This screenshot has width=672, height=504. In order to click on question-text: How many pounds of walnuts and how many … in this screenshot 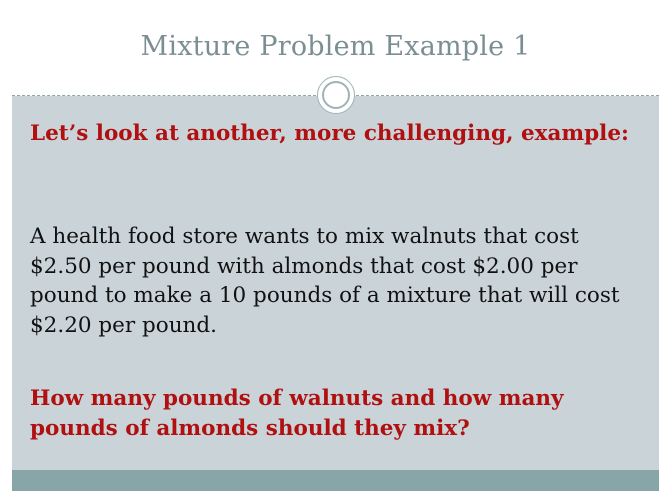, I will do `click(297, 413)`.